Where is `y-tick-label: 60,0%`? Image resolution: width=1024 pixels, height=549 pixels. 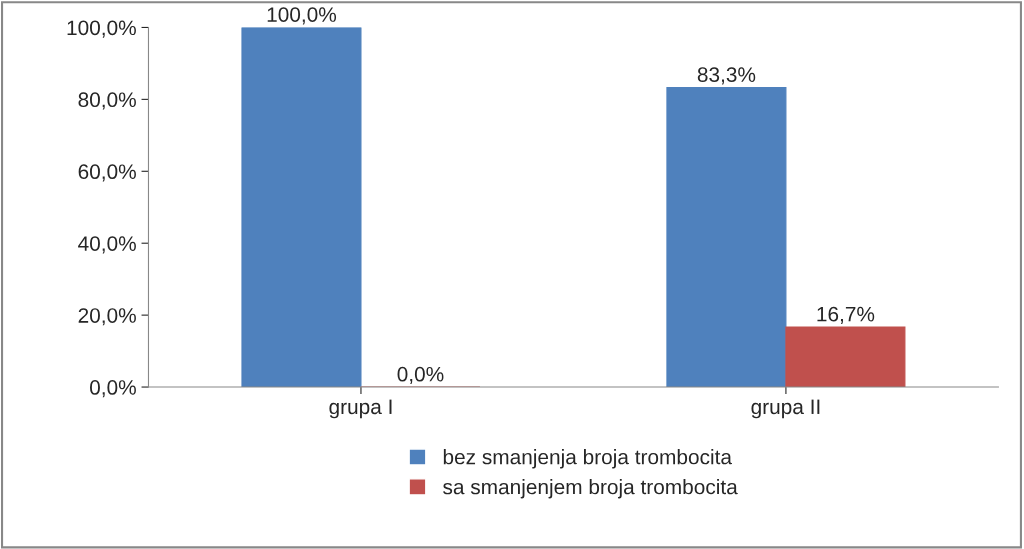 y-tick-label: 60,0% is located at coordinates (107, 173).